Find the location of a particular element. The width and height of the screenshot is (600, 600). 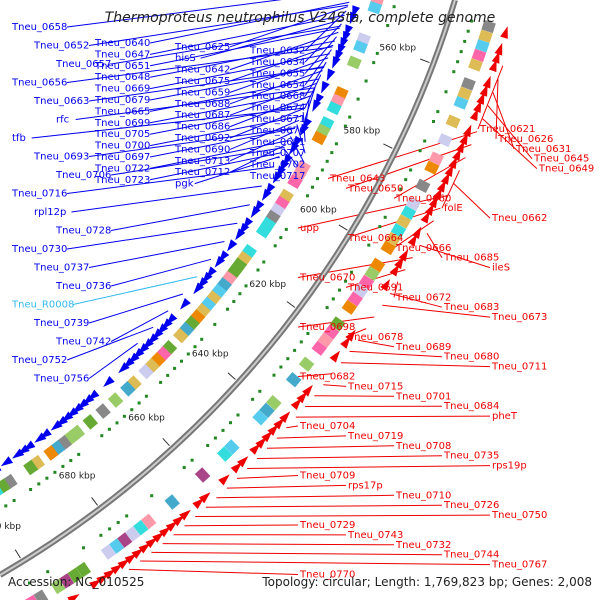

gene-label-forward: rfc is located at coordinates (62, 120).